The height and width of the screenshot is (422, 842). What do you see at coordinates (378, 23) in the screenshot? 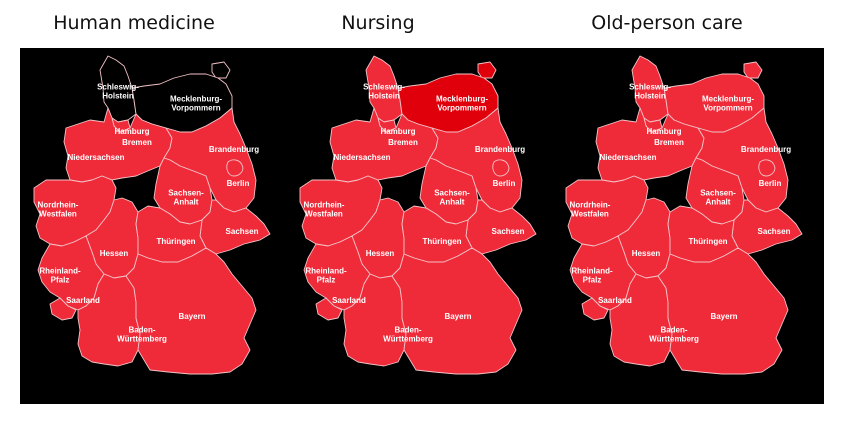
I see `map-title-nursing: Nursing` at bounding box center [378, 23].